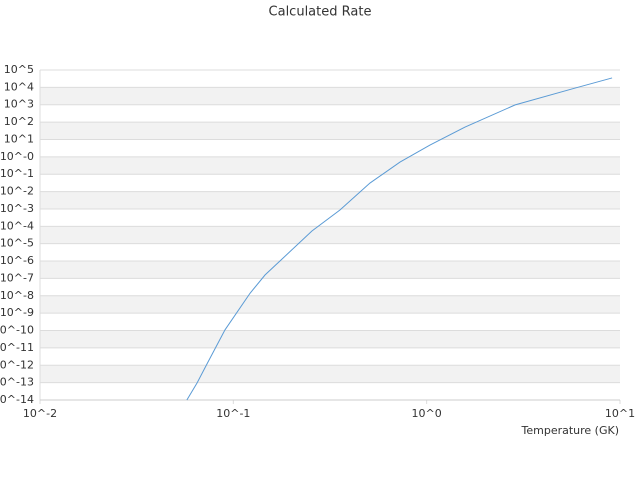 This screenshot has width=640, height=480. I want to click on x-tick-label: 10^0, so click(427, 413).